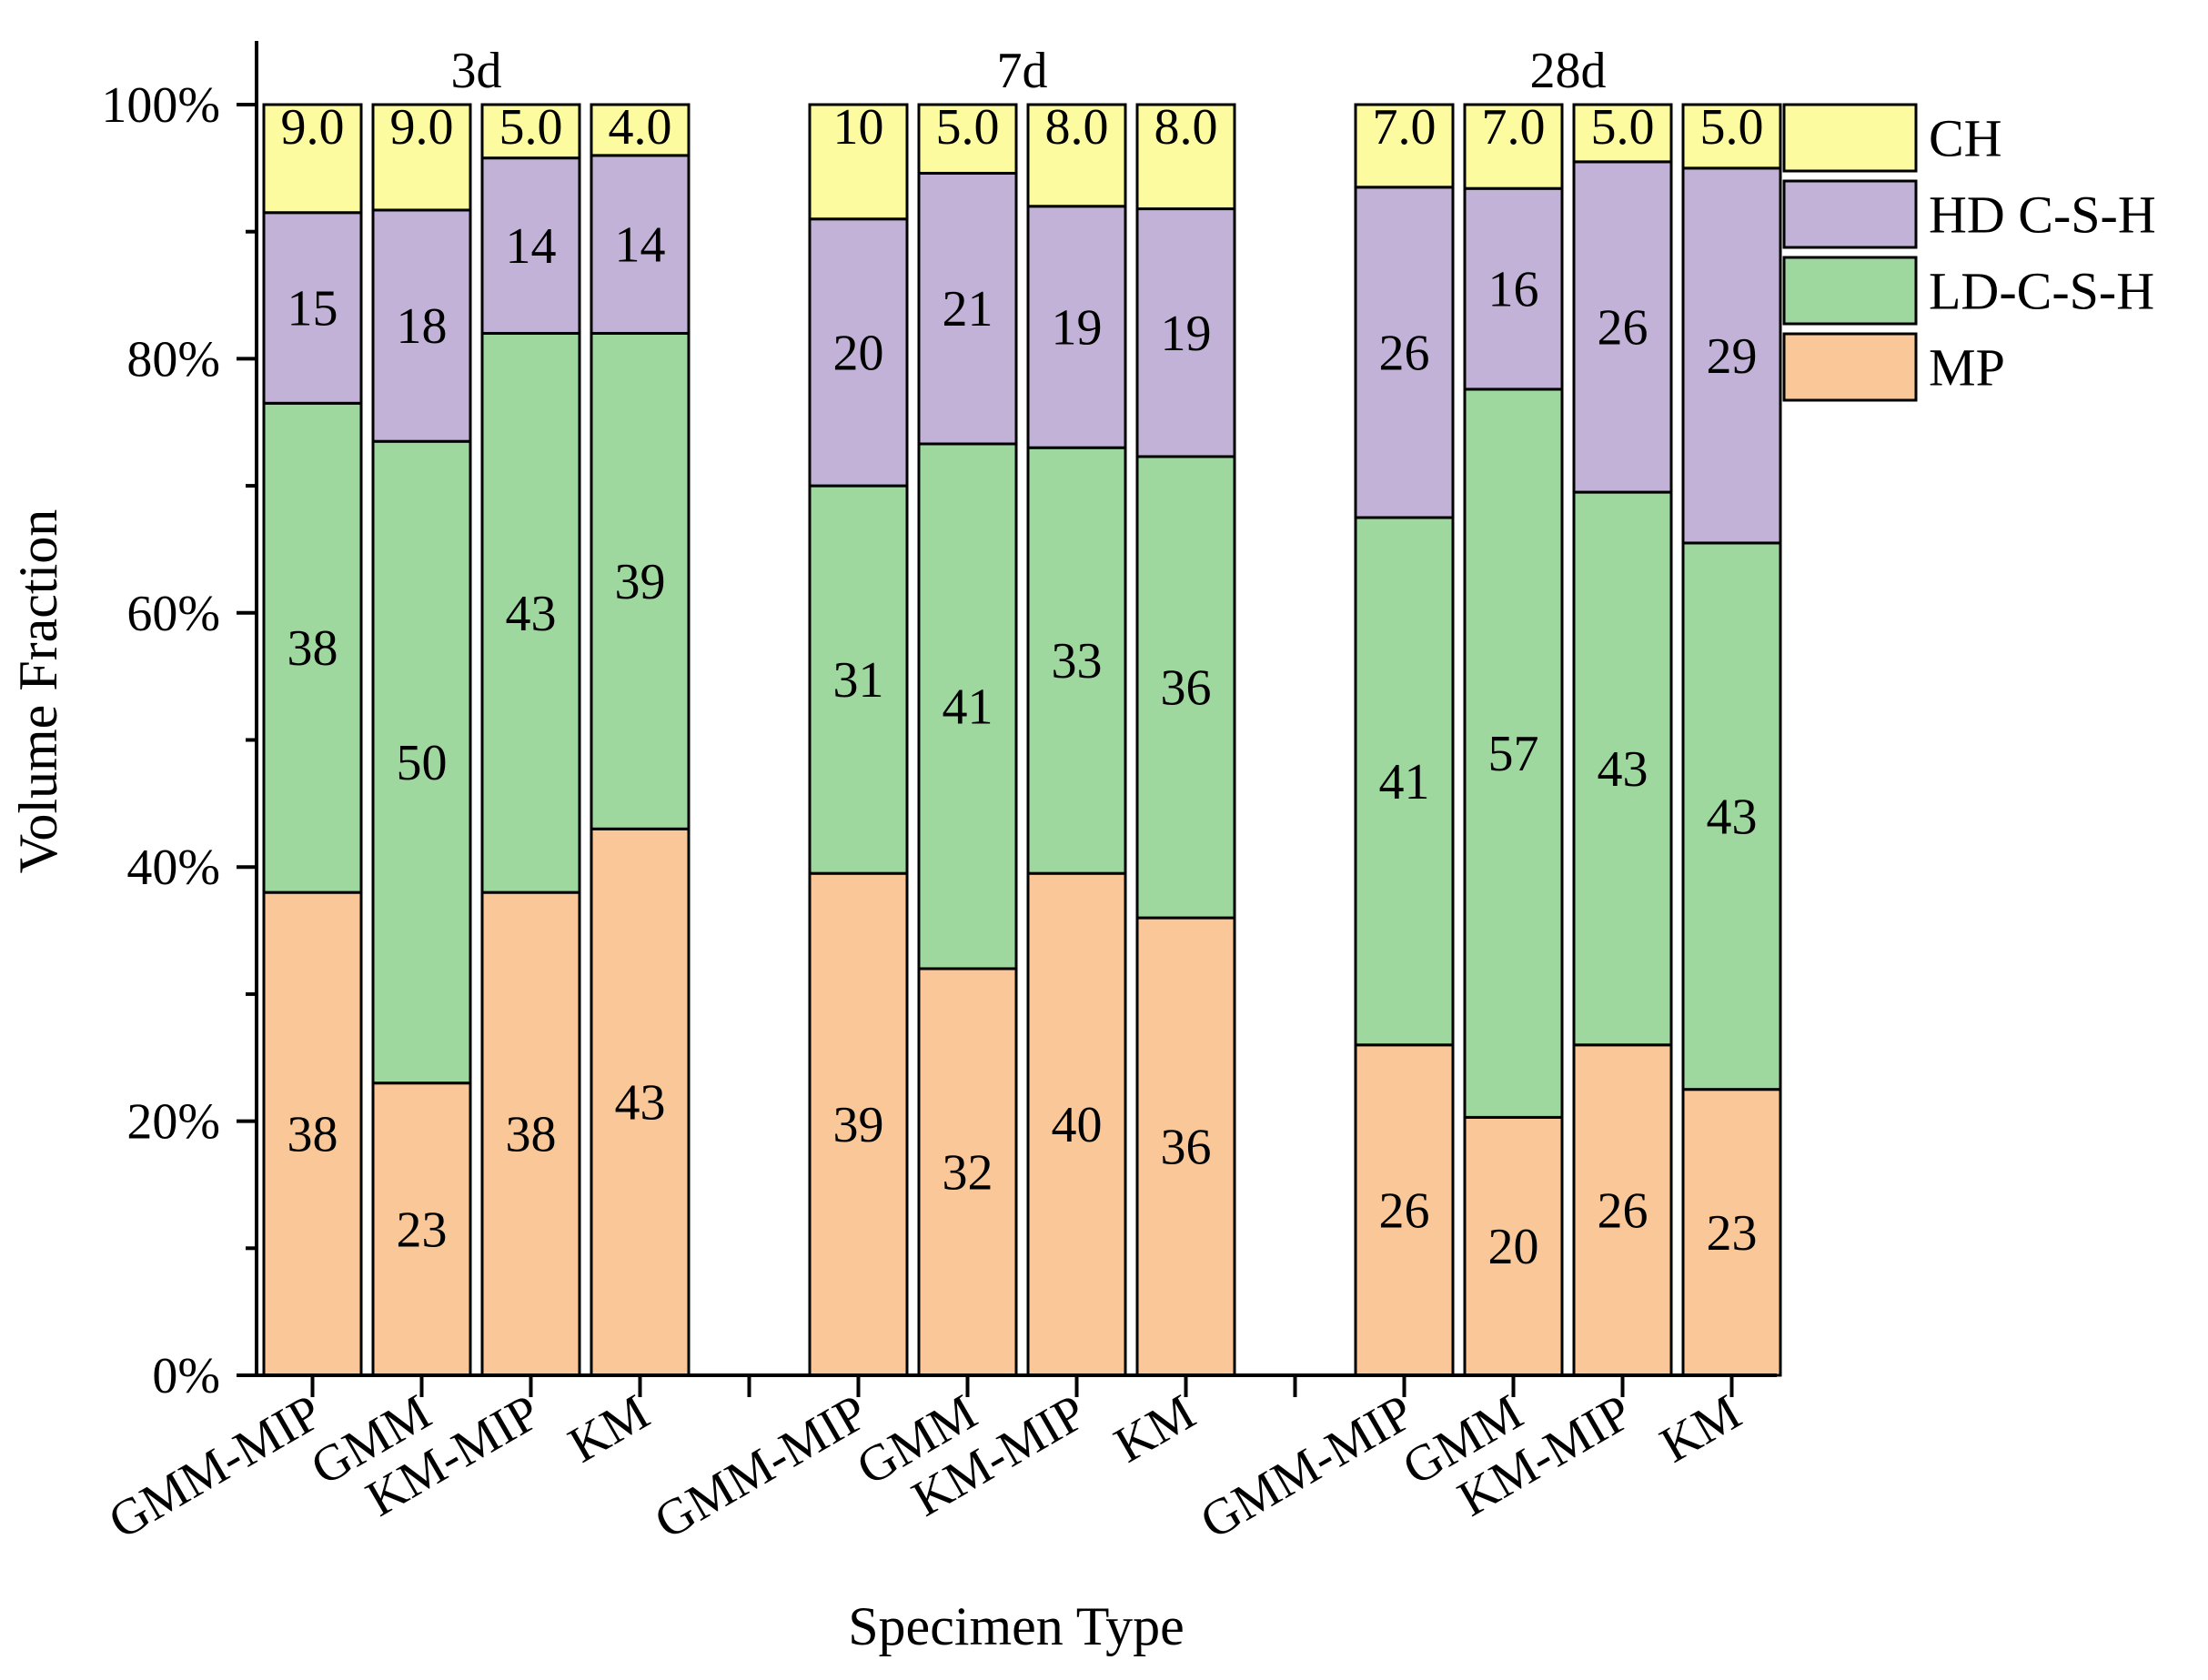 The width and height of the screenshot is (2208, 1680). Describe the element at coordinates (1016, 1626) in the screenshot. I see `x-axis-title: Specimen Type` at that location.